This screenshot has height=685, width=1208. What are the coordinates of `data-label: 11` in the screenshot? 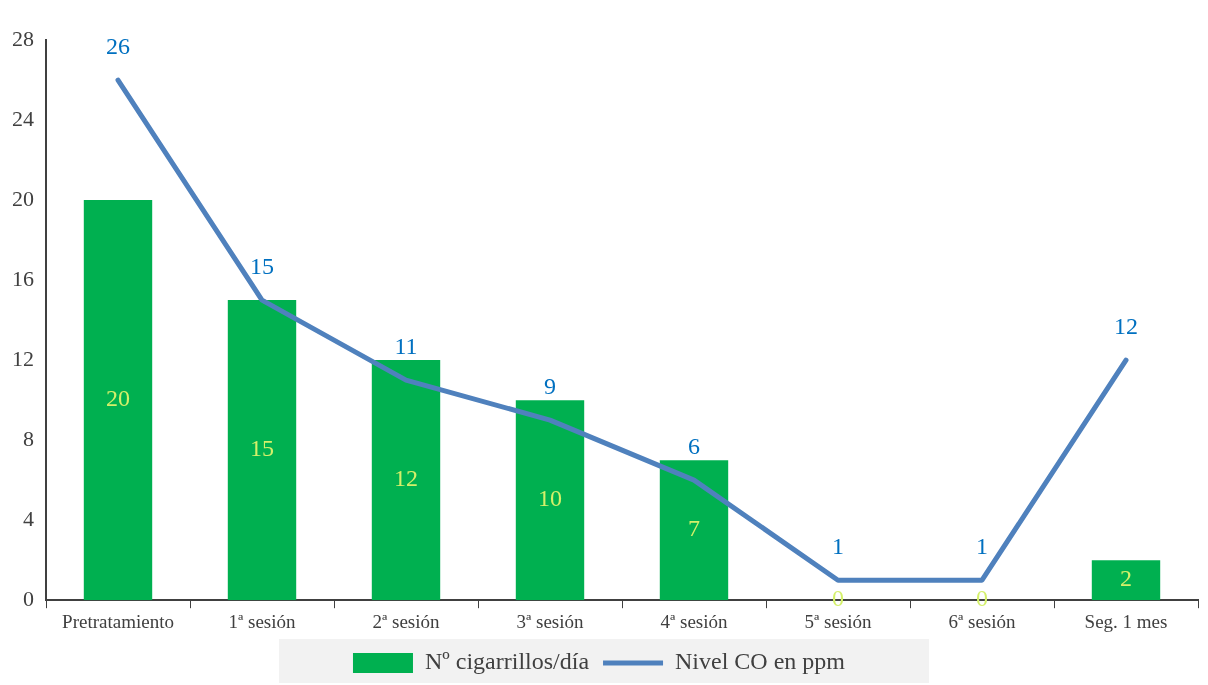 It's located at (406, 346).